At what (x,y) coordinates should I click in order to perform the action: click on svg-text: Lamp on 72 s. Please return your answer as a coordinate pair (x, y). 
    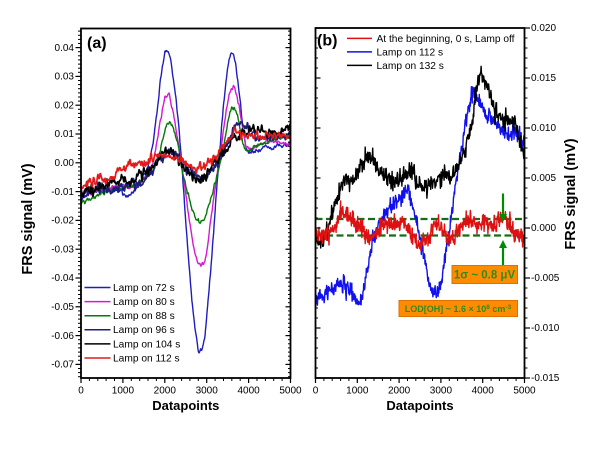
    Looking at the image, I should click on (144, 288).